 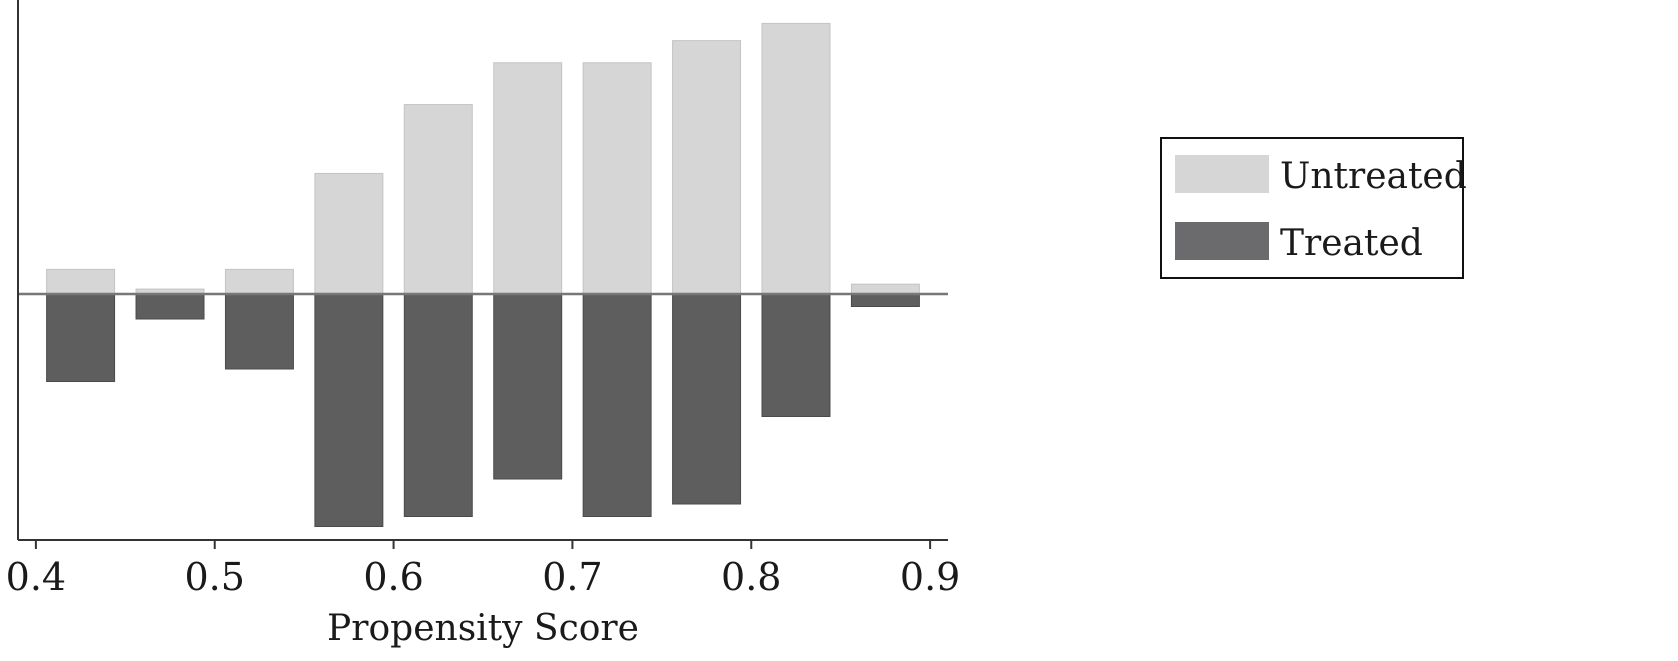 What do you see at coordinates (1222, 174) in the screenshot?
I see `legend-swatch-untreated` at bounding box center [1222, 174].